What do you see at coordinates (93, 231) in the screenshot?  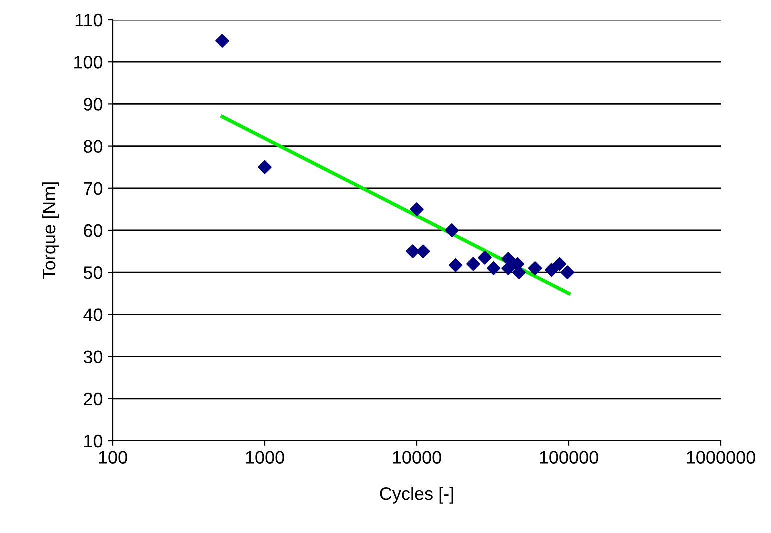 I see `y-tick-label: 60` at bounding box center [93, 231].